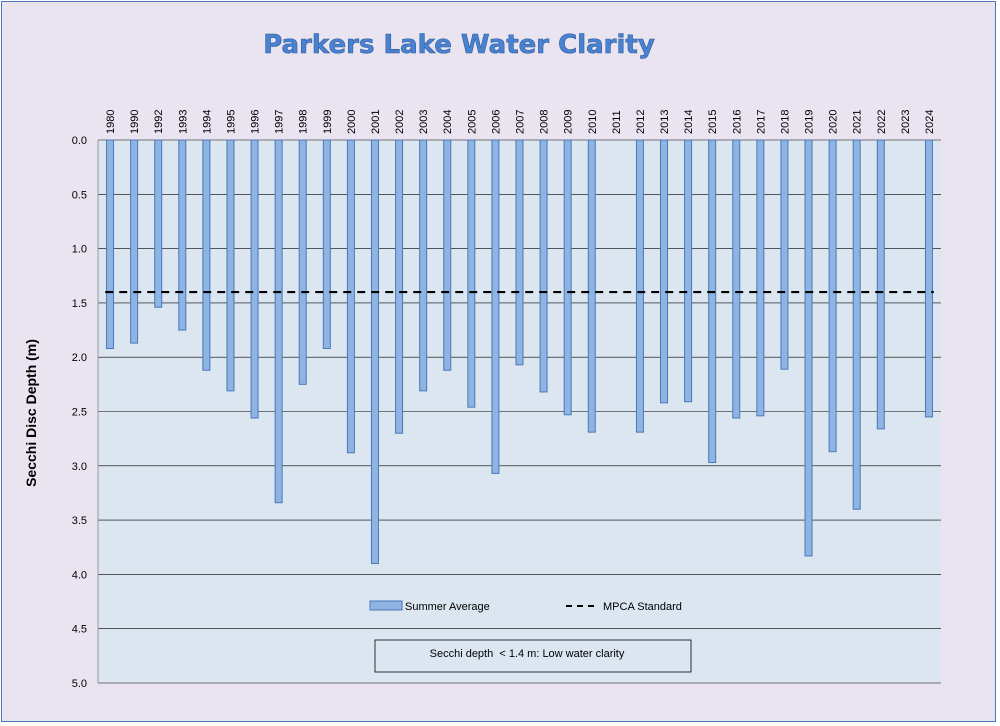  What do you see at coordinates (254, 279) in the screenshot?
I see `bar-1996` at bounding box center [254, 279].